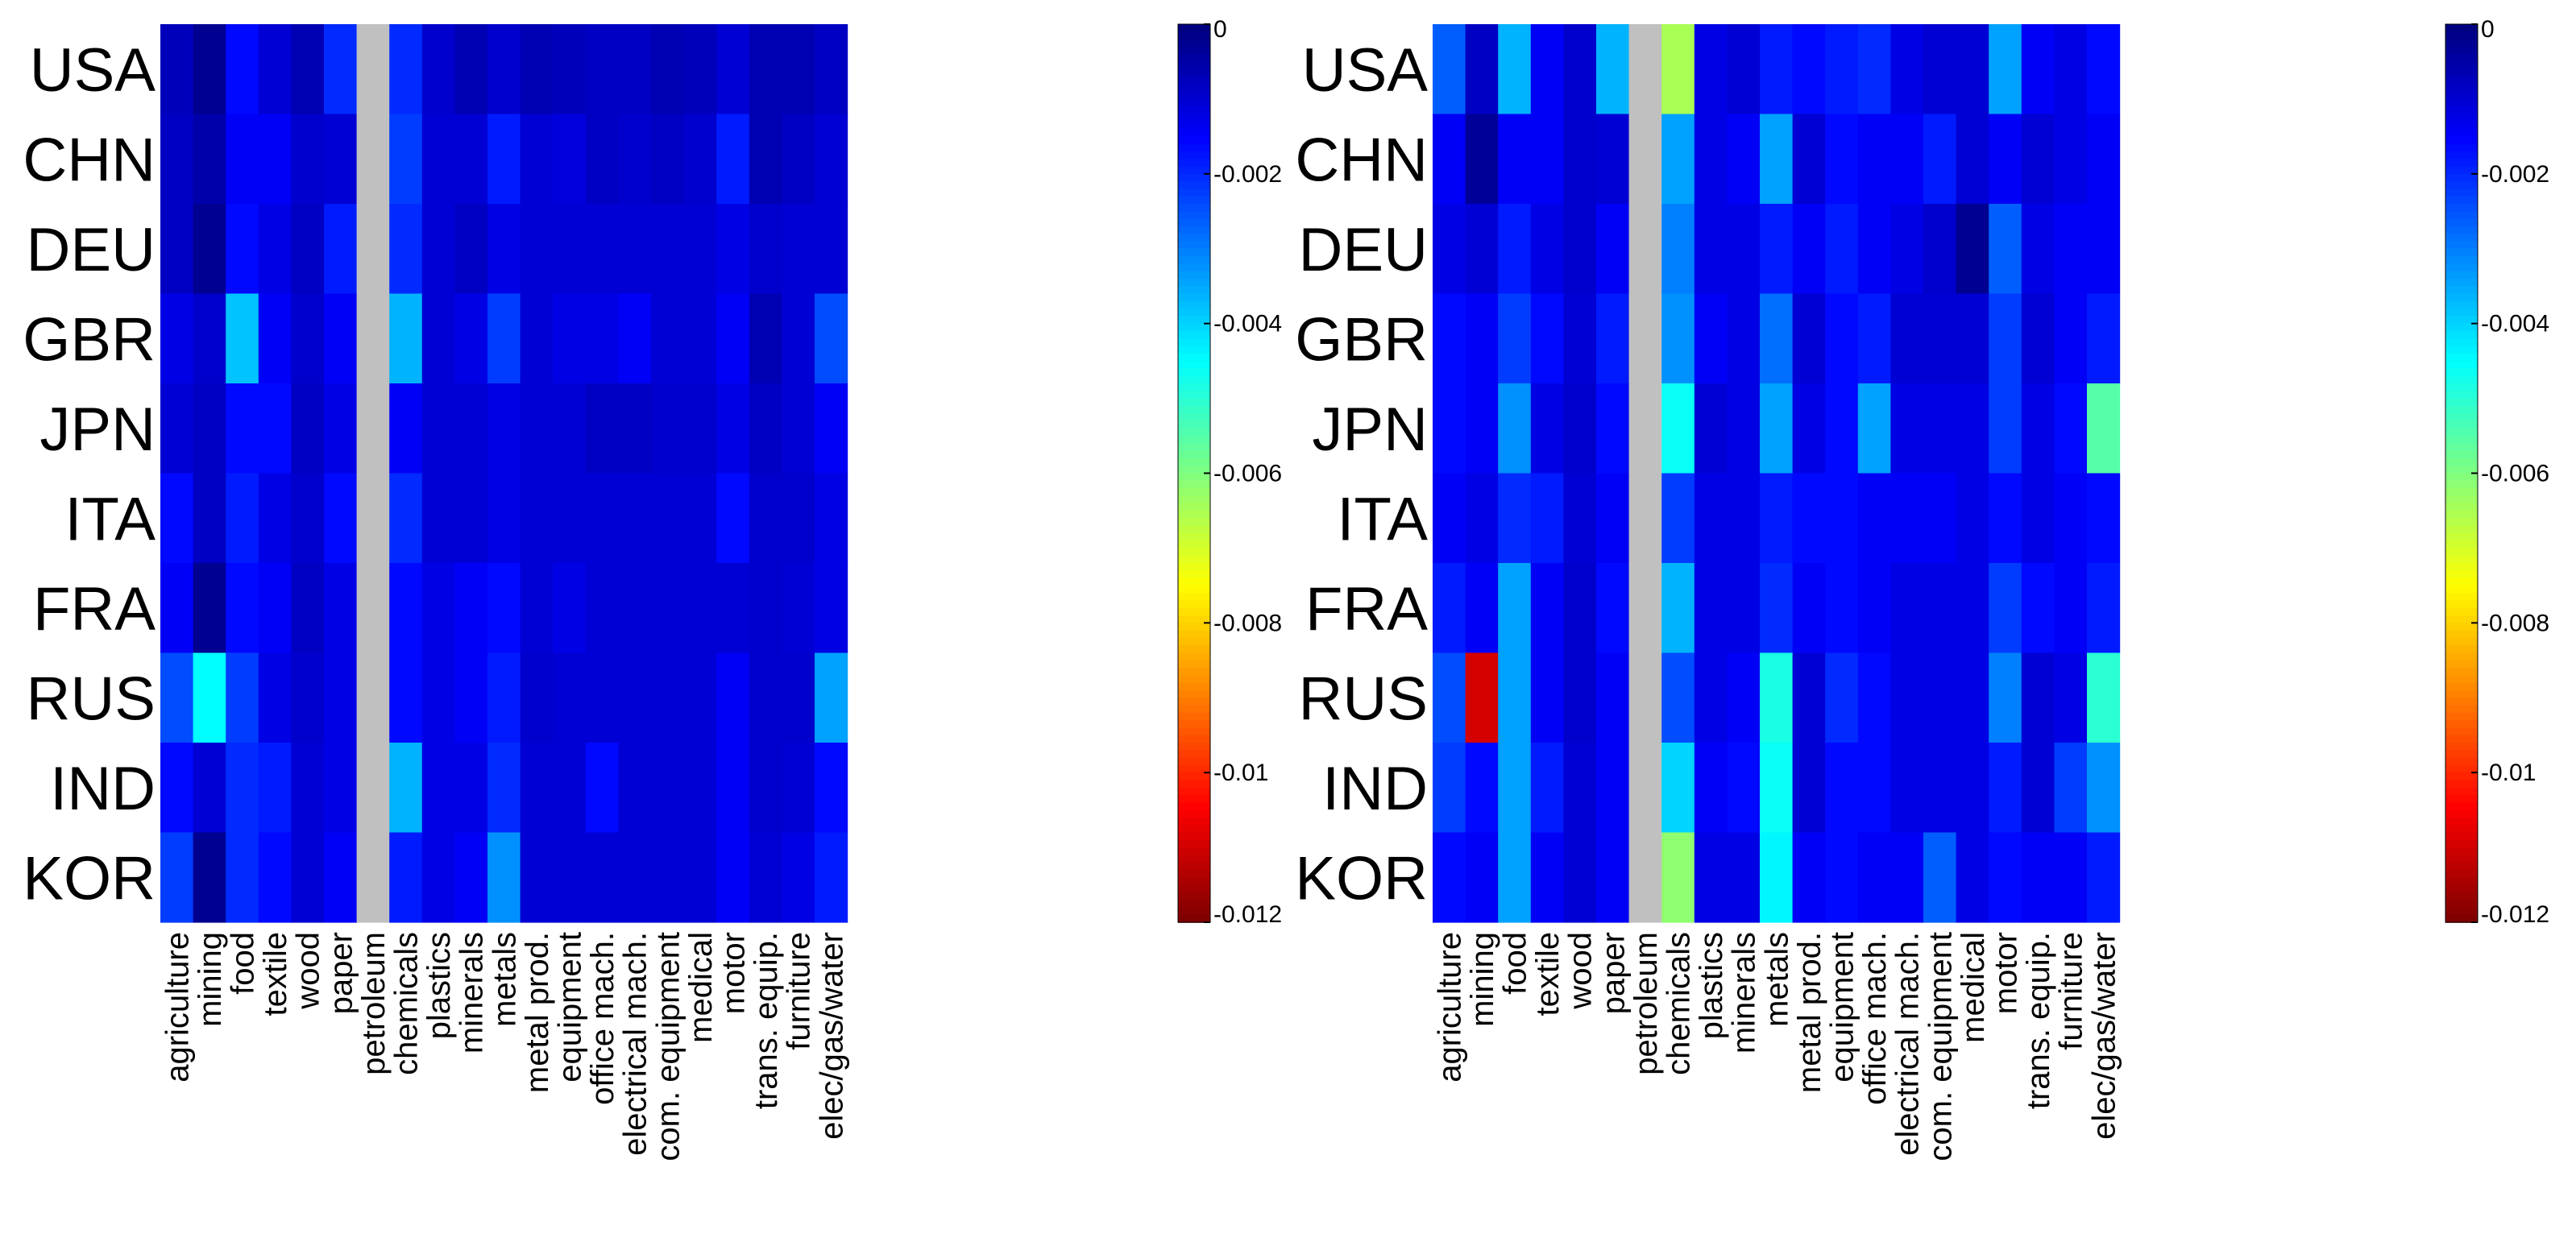 The width and height of the screenshot is (2576, 1242). What do you see at coordinates (668, 1046) in the screenshot?
I see `column-label: com. equipment` at bounding box center [668, 1046].